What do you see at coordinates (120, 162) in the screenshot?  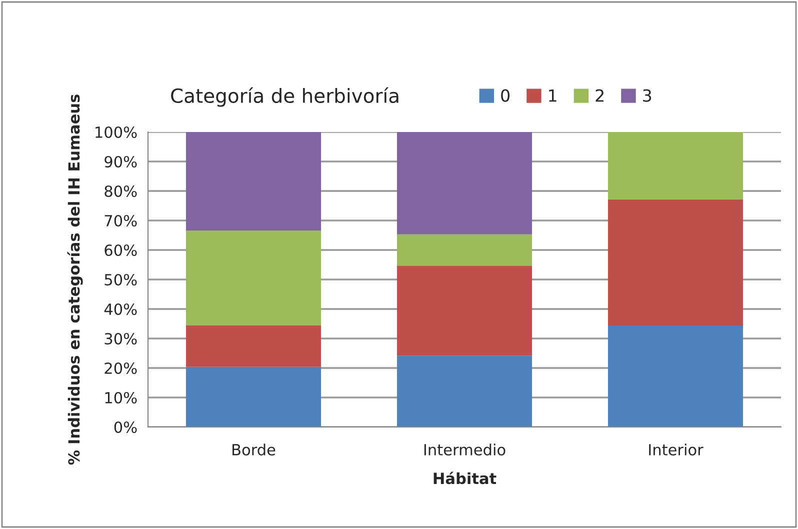 I see `y-tick-label: 90%` at bounding box center [120, 162].